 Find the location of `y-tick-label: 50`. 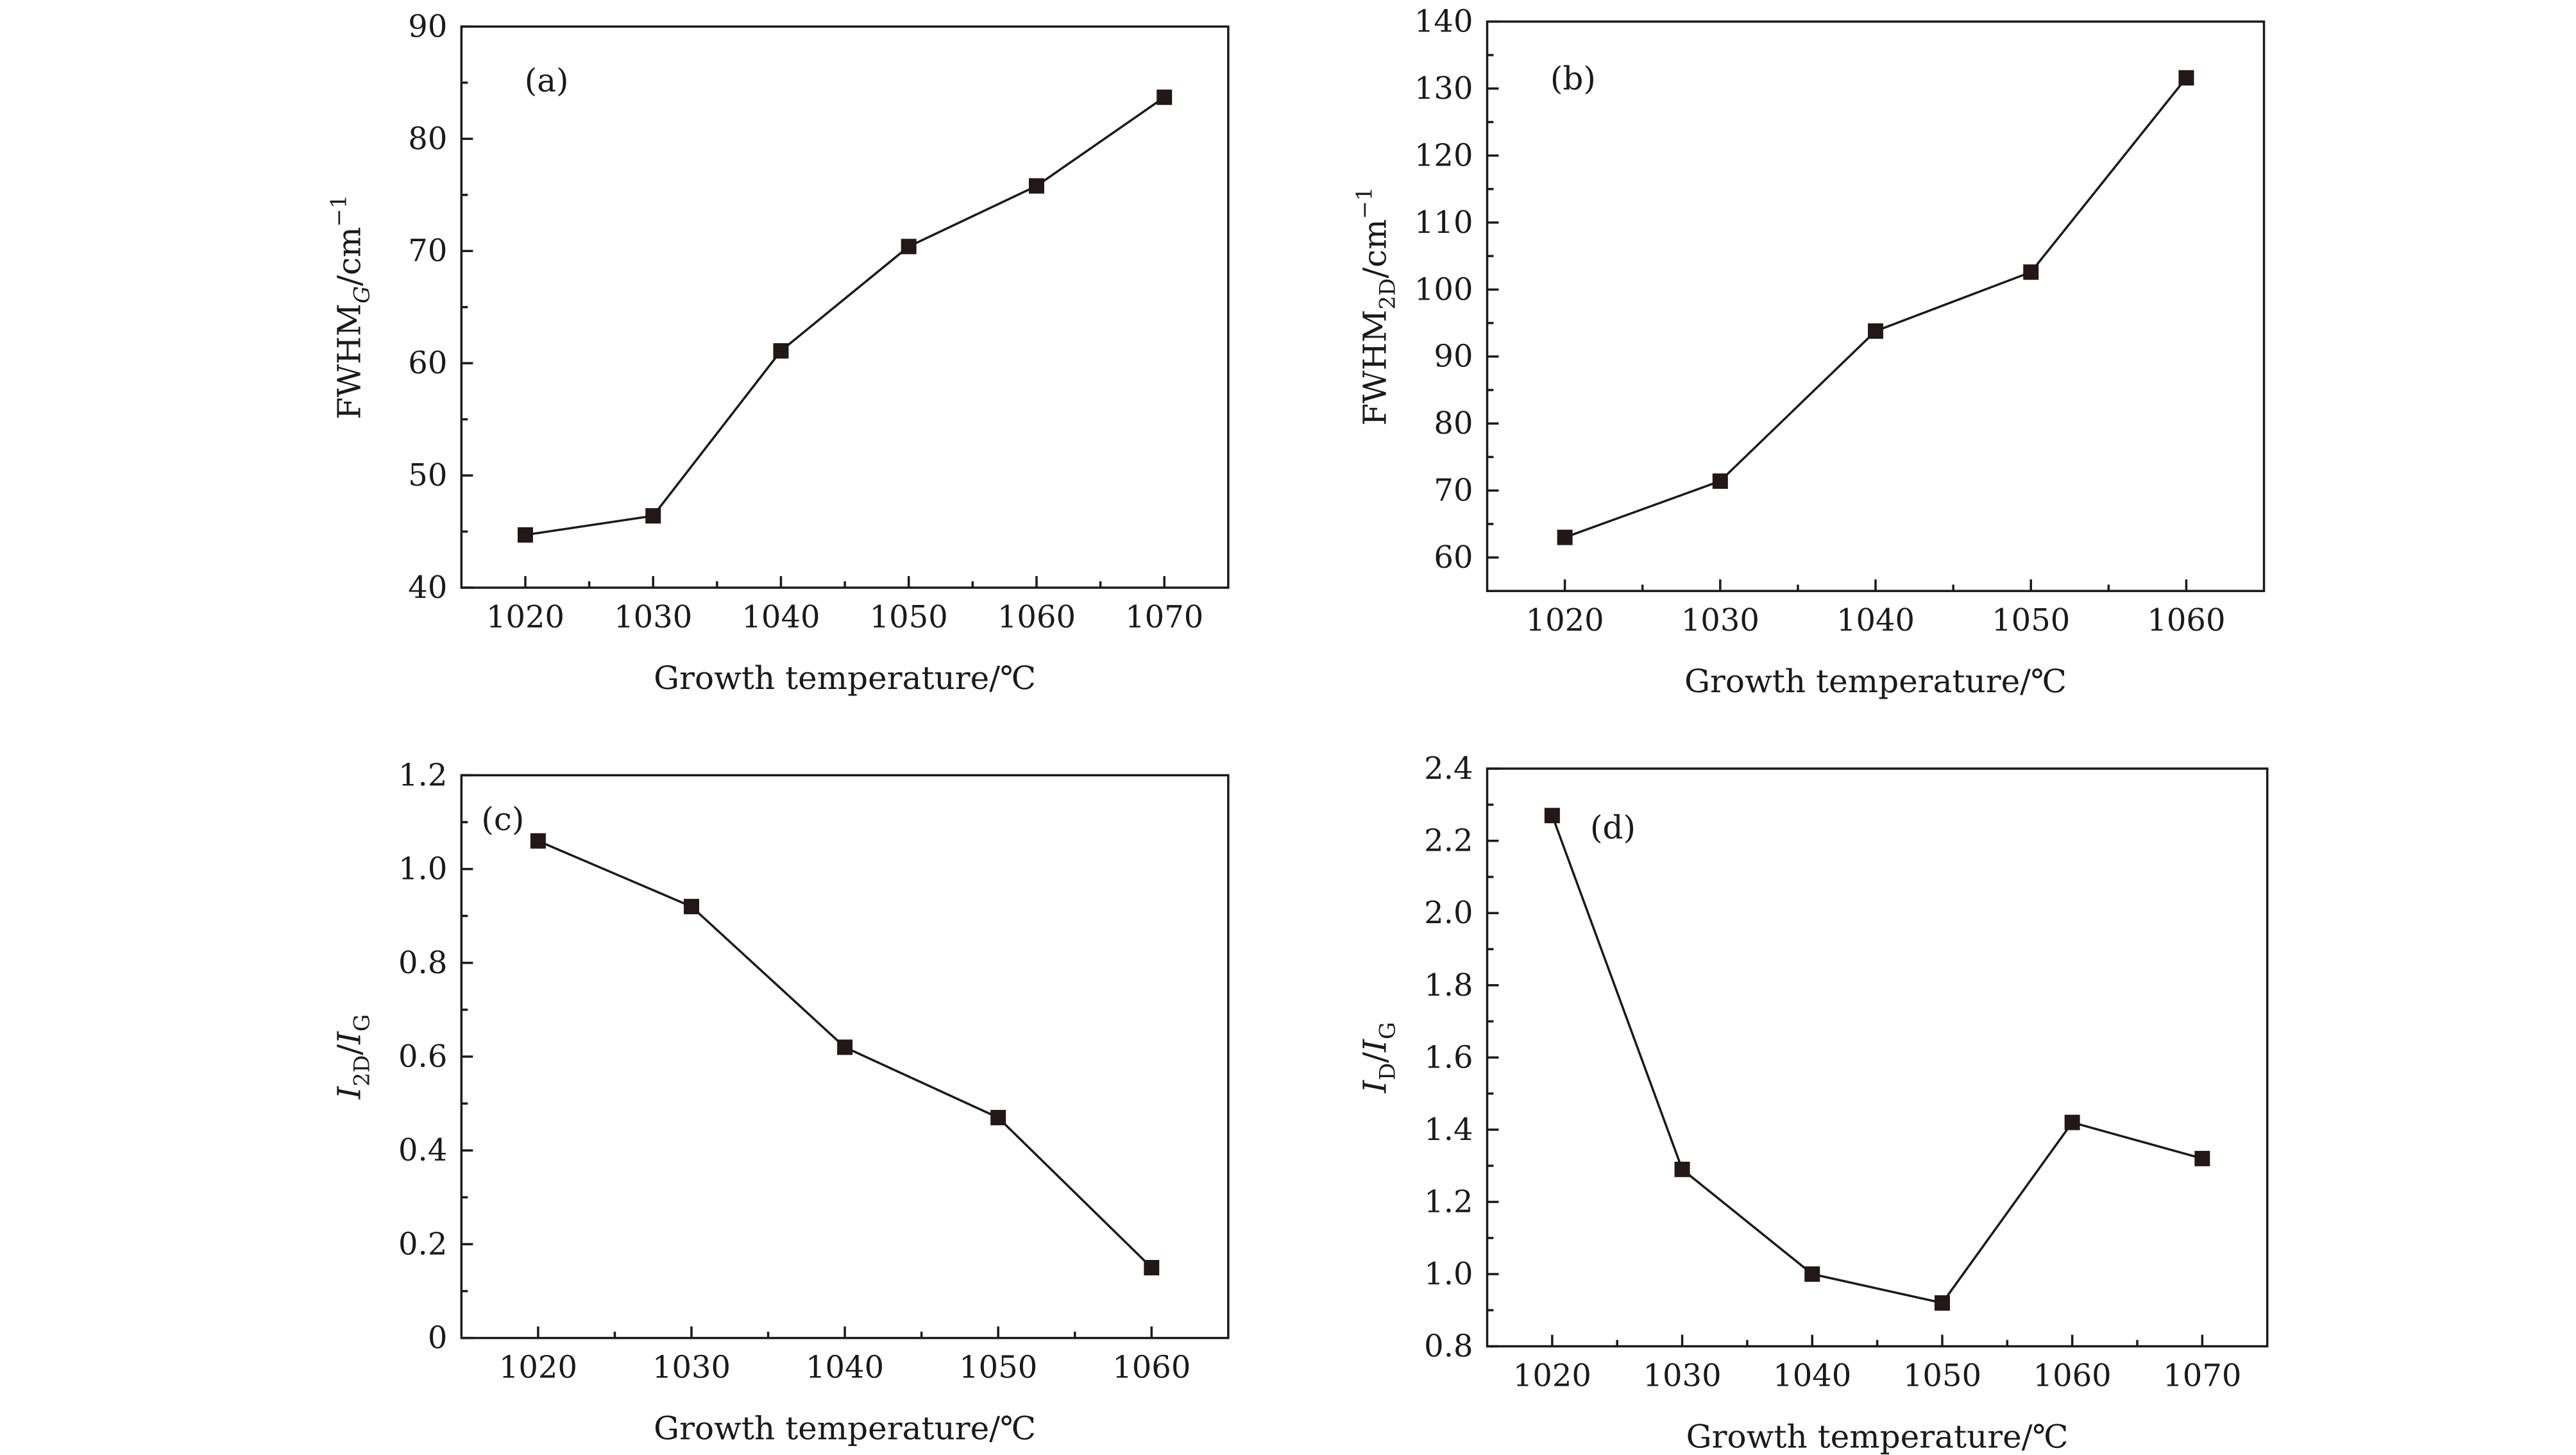

y-tick-label: 50 is located at coordinates (427, 475).